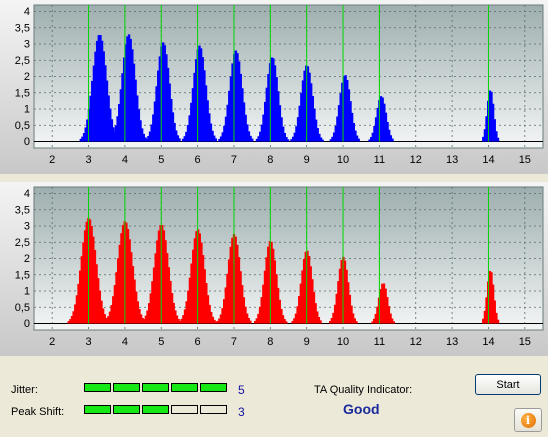 This screenshot has width=548, height=437. I want to click on y-tick-label: 1, so click(27, 292).